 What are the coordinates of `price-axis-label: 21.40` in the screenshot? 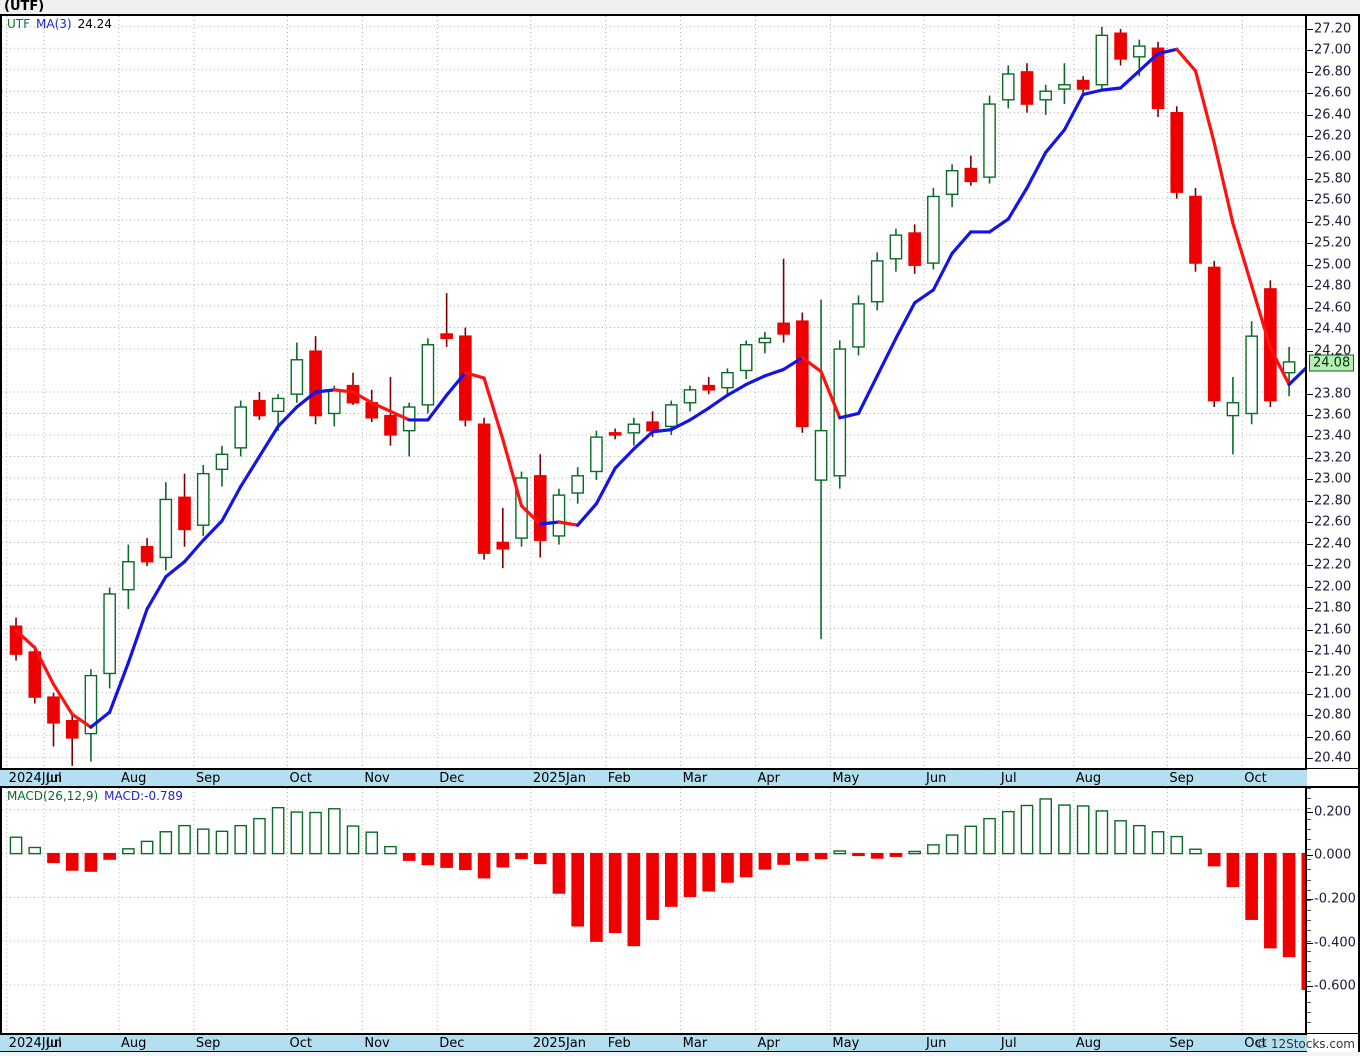 It's located at (1333, 651).